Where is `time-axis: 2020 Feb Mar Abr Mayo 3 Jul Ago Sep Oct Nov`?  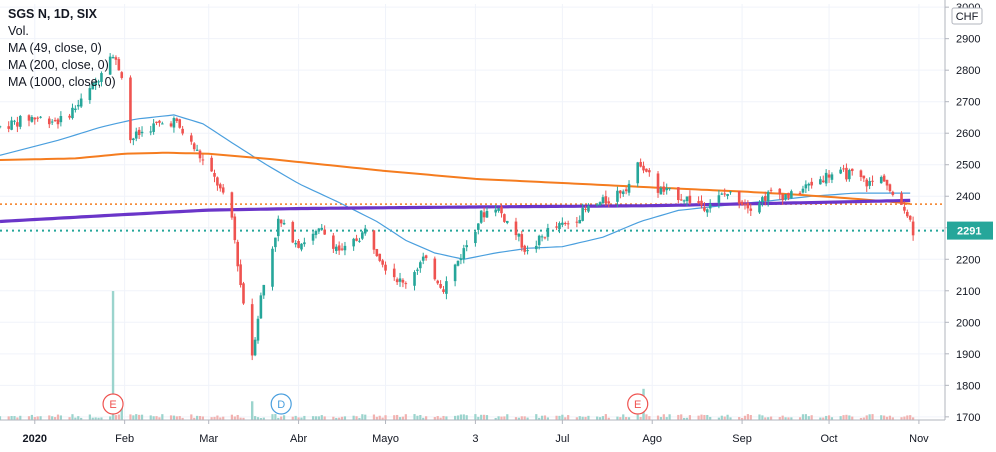
time-axis: 2020 Feb Mar Abr Mayo 3 Jul Ago Sep Oct Nov is located at coordinates (472, 432).